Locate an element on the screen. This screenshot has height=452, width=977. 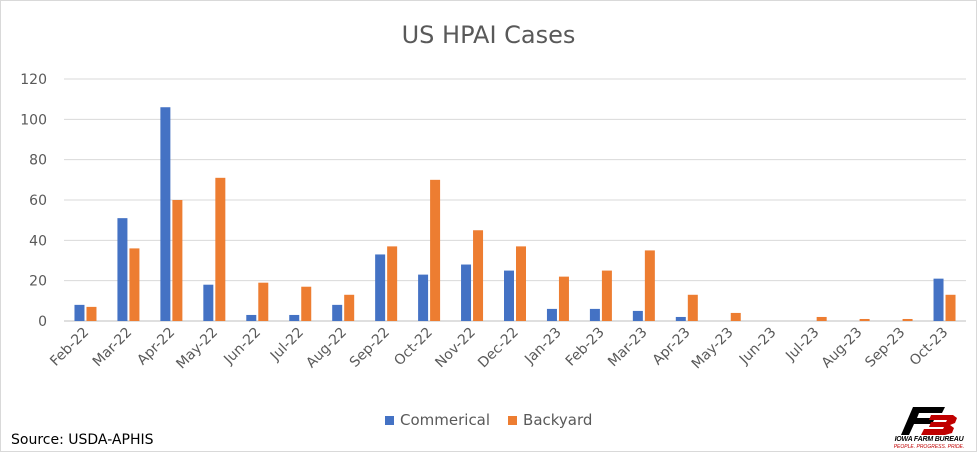
chart-title: US HPAI Cases is located at coordinates (488, 35).